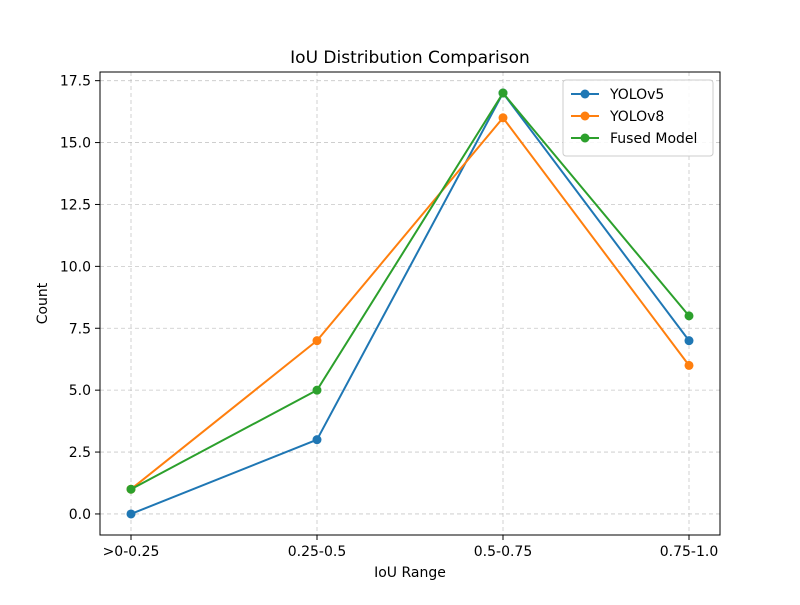 This screenshot has width=800, height=605. What do you see at coordinates (75, 267) in the screenshot?
I see `y-tick-label: 10.0` at bounding box center [75, 267].